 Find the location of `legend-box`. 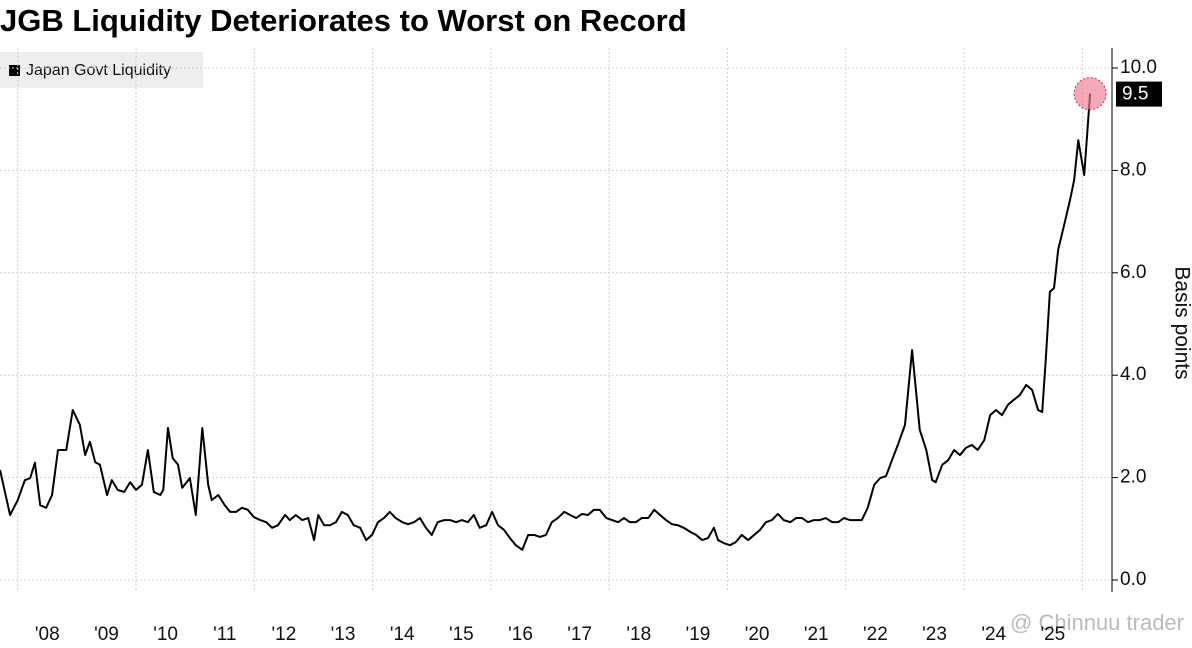

legend-box is located at coordinates (101, 70).